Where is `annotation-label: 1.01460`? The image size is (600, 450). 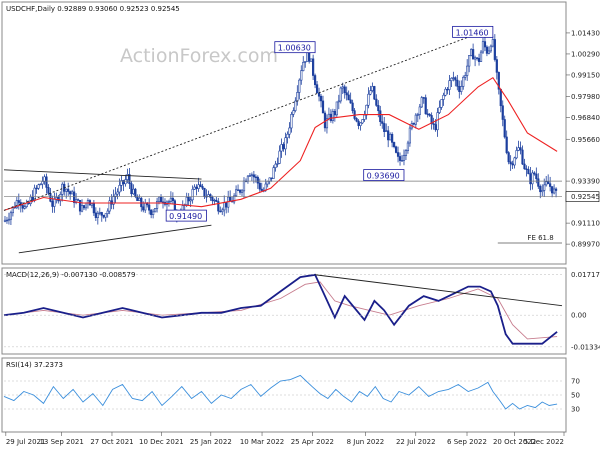 annotation-label: 1.01460 is located at coordinates (472, 32).